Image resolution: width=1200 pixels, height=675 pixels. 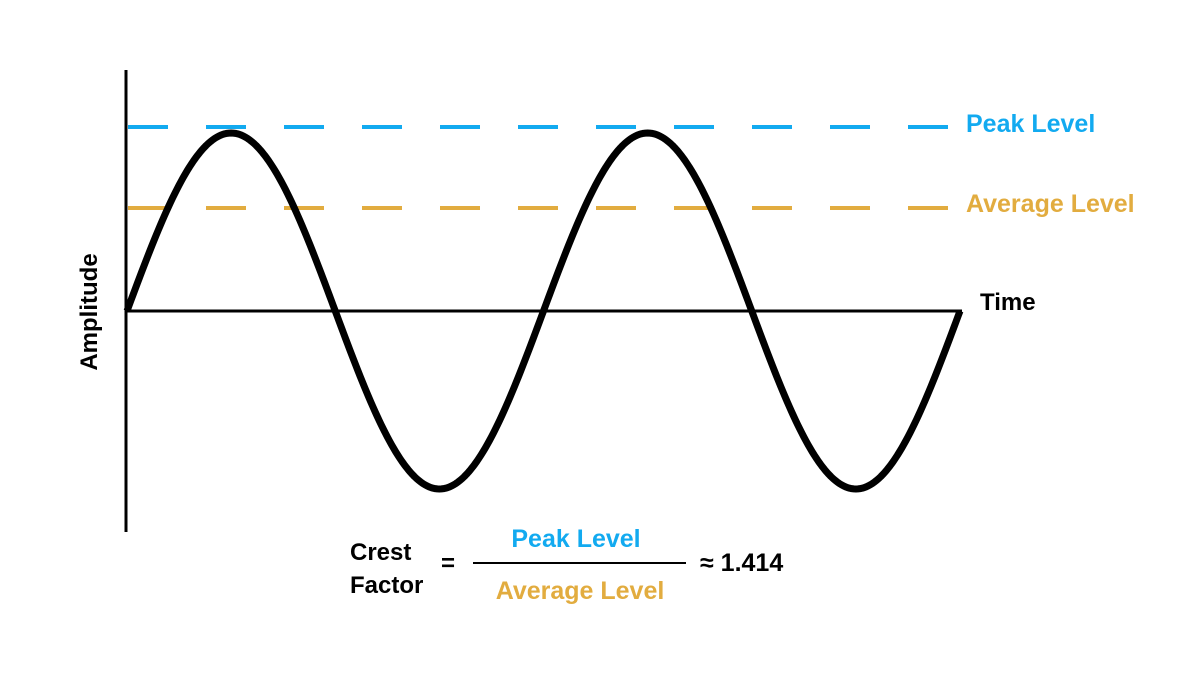 I want to click on formula-term-factor: Factor, so click(x=387, y=585).